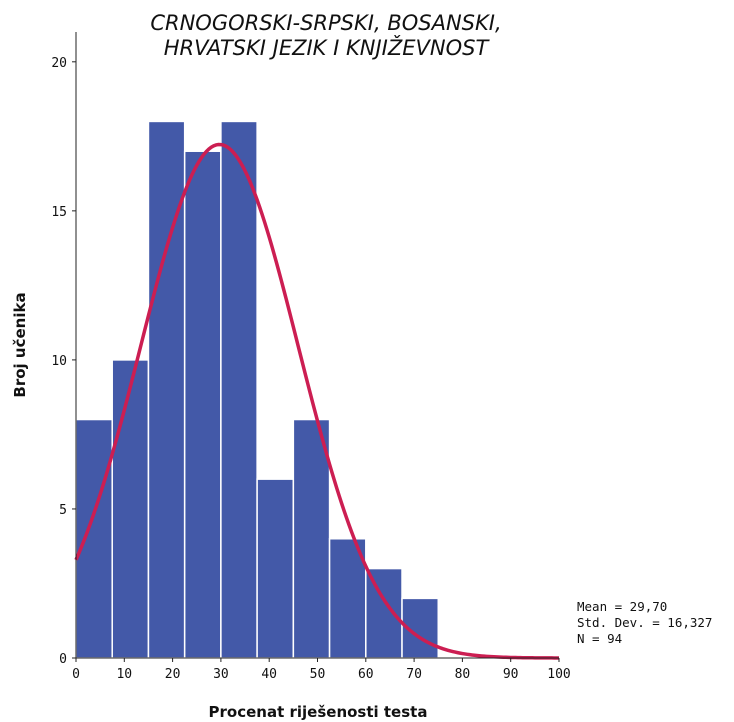 The width and height of the screenshot is (734, 722). I want to click on x-tick-label: 70, so click(414, 674).